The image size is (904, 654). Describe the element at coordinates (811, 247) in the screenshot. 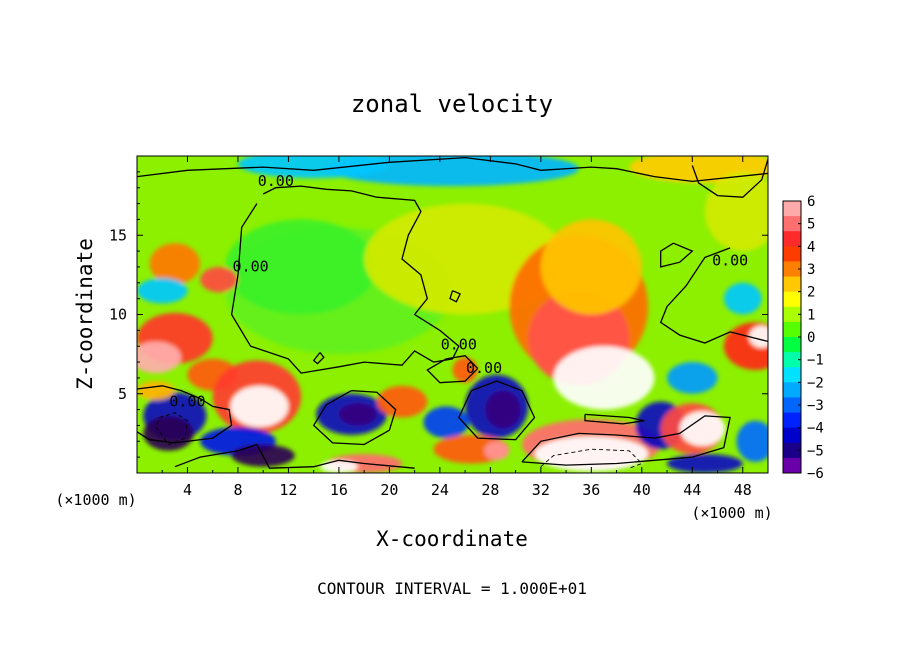

I see `colorbar-label: 4` at that location.